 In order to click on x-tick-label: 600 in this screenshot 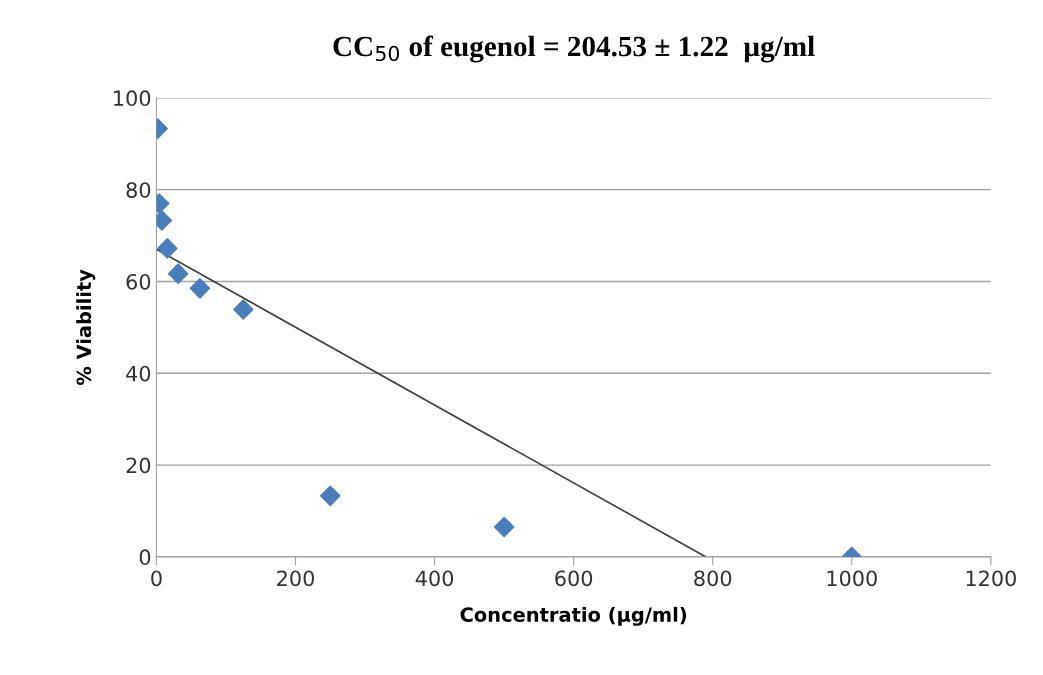, I will do `click(574, 578)`.